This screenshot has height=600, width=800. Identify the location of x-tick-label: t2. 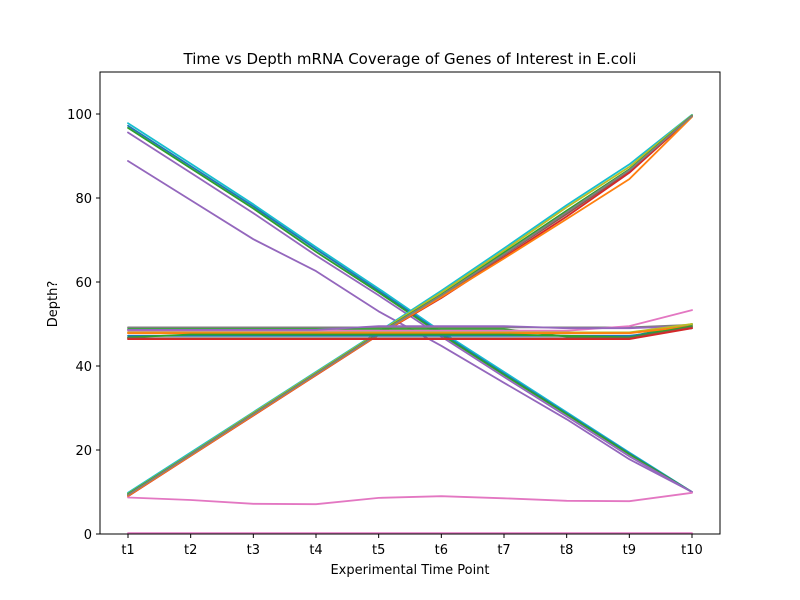
(190, 550).